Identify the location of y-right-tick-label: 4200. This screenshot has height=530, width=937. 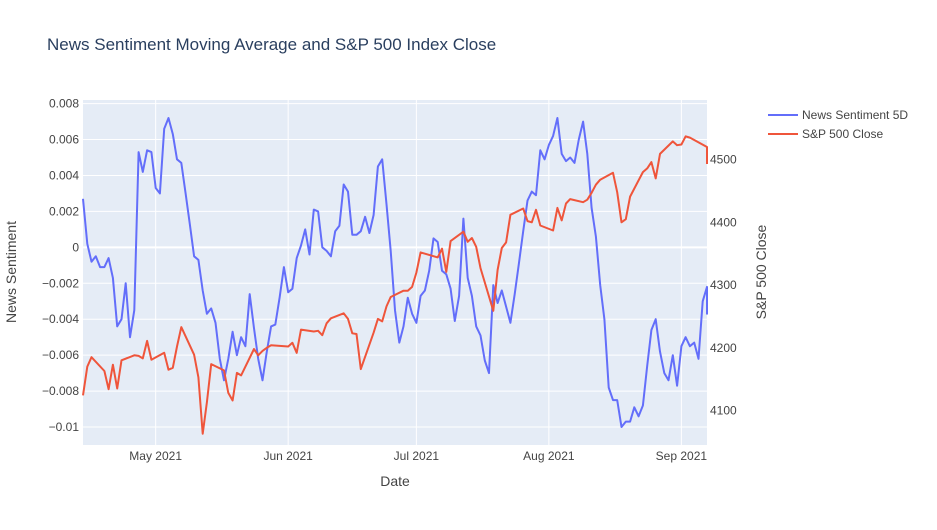
(723, 348).